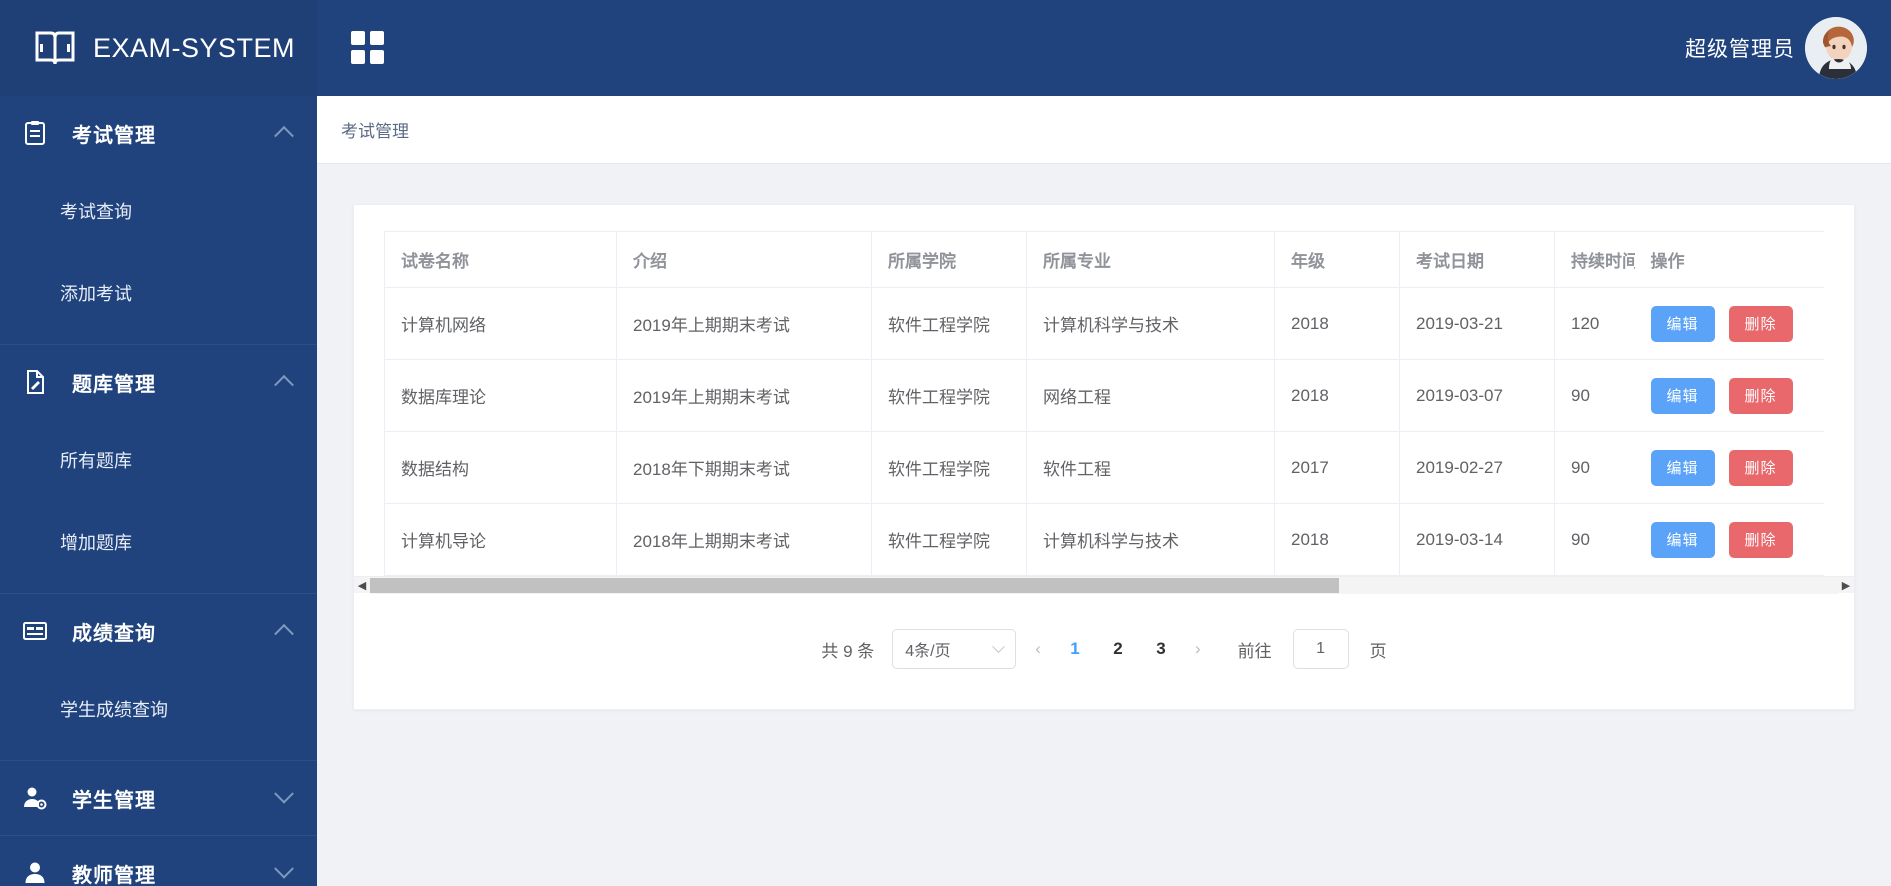  Describe the element at coordinates (158, 468) in the screenshot. I see `sidebar-group-question-bank: 题库管理 所有题库 增加题库` at that location.